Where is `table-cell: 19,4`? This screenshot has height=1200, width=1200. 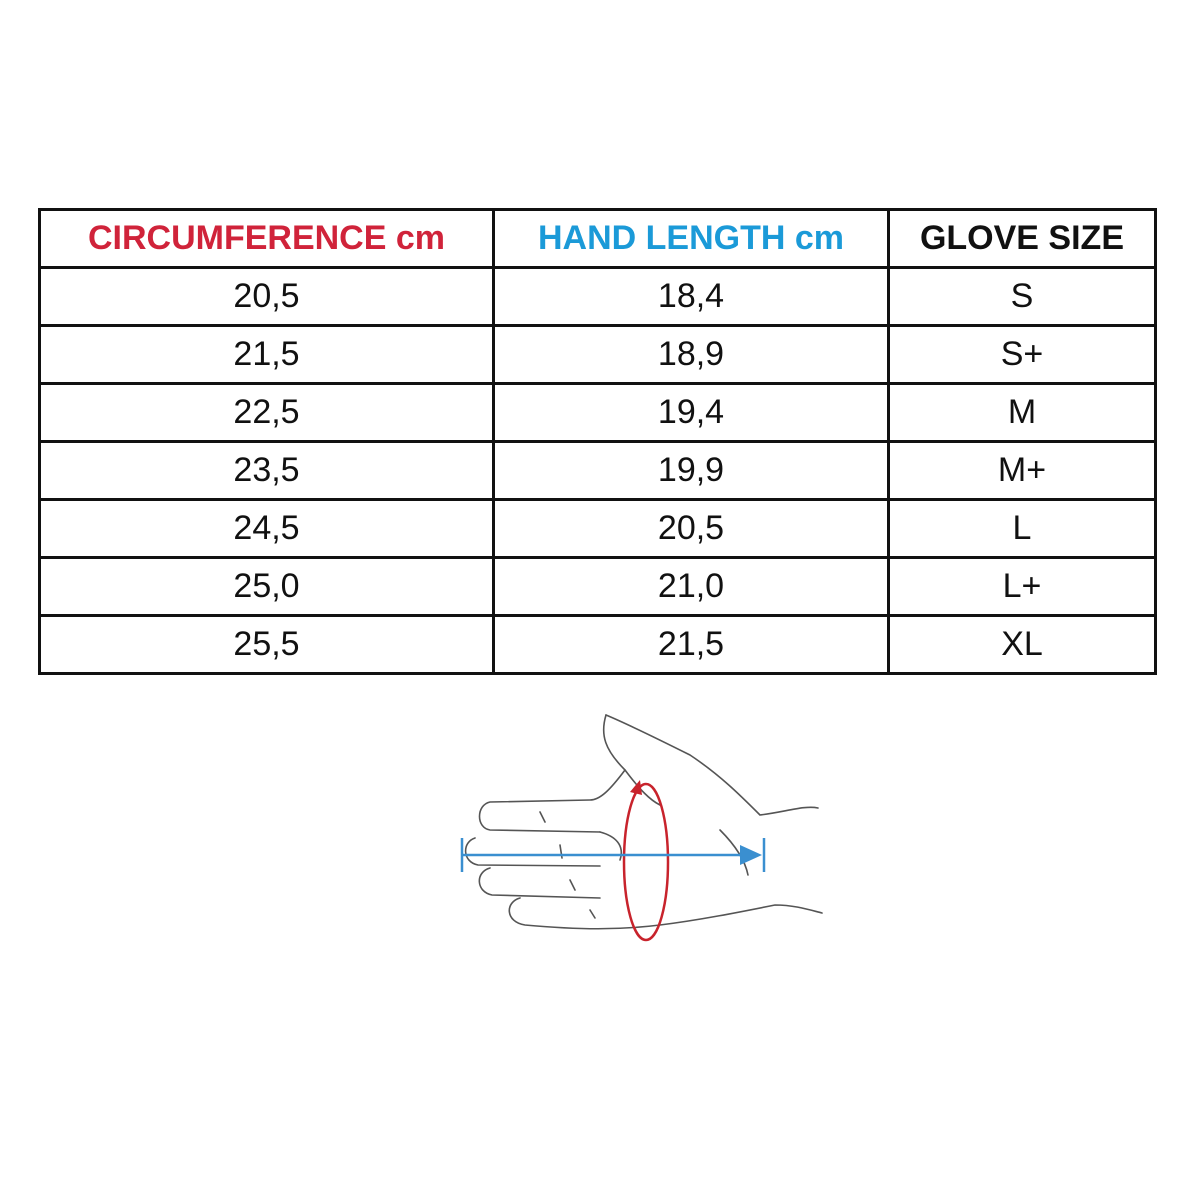 table-cell: 19,4 is located at coordinates (691, 412).